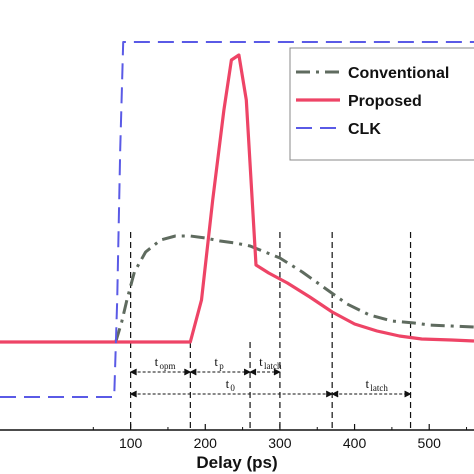 The height and width of the screenshot is (474, 474). I want to click on legend-label: Proposed, so click(385, 101).